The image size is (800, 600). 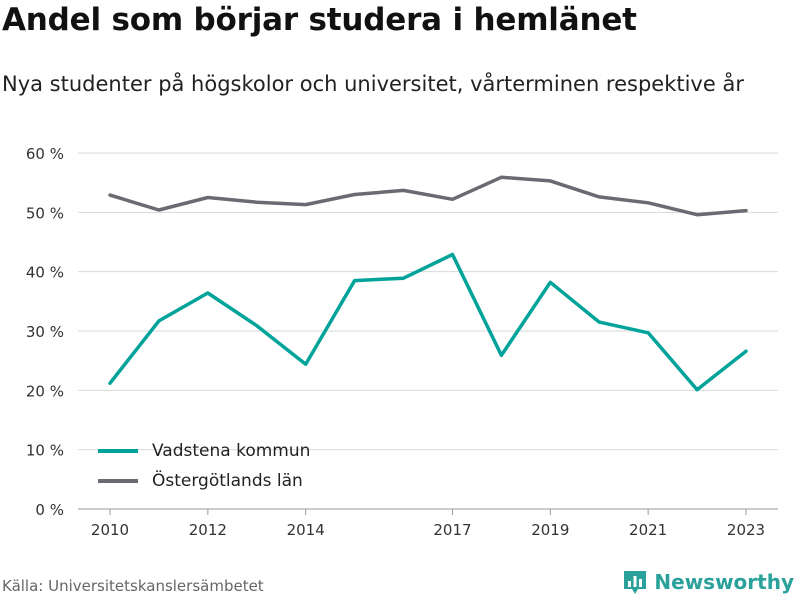 What do you see at coordinates (45, 332) in the screenshot?
I see `y-tick-label: 30 %` at bounding box center [45, 332].